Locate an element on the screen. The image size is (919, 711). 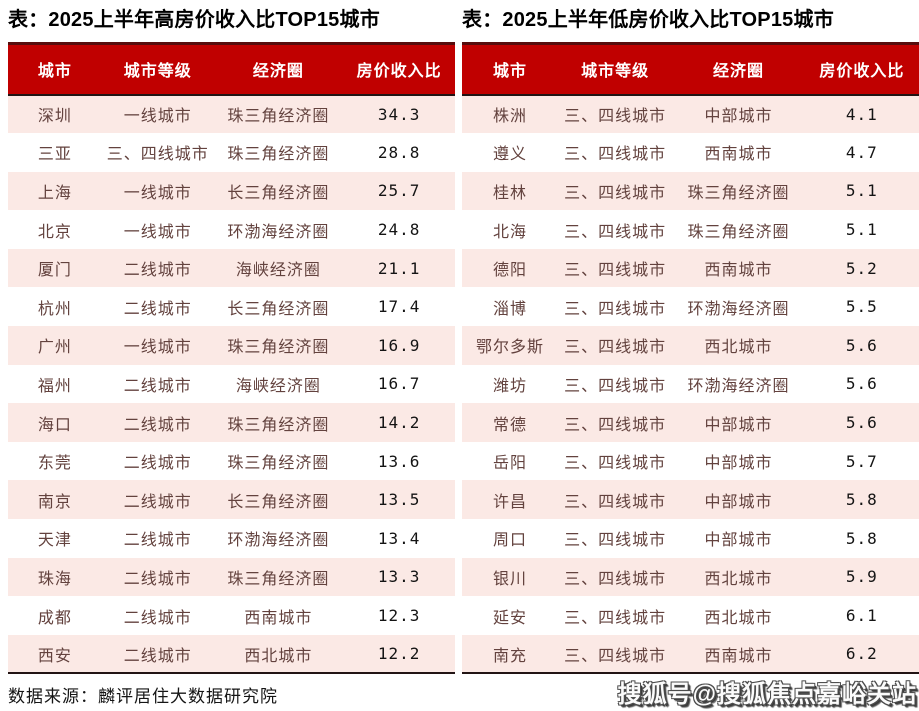
table-row: 周口 三、四线城市 中部城市 5.8 is located at coordinates (690, 538).